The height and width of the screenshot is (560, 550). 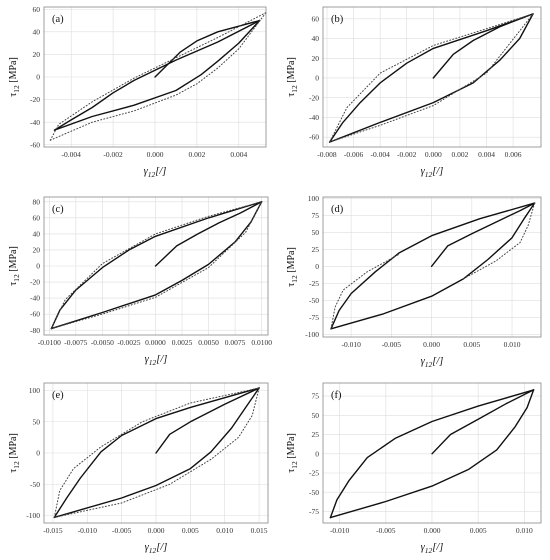 What do you see at coordinates (58, 19) in the screenshot?
I see `panel-label: (a)` at bounding box center [58, 19].